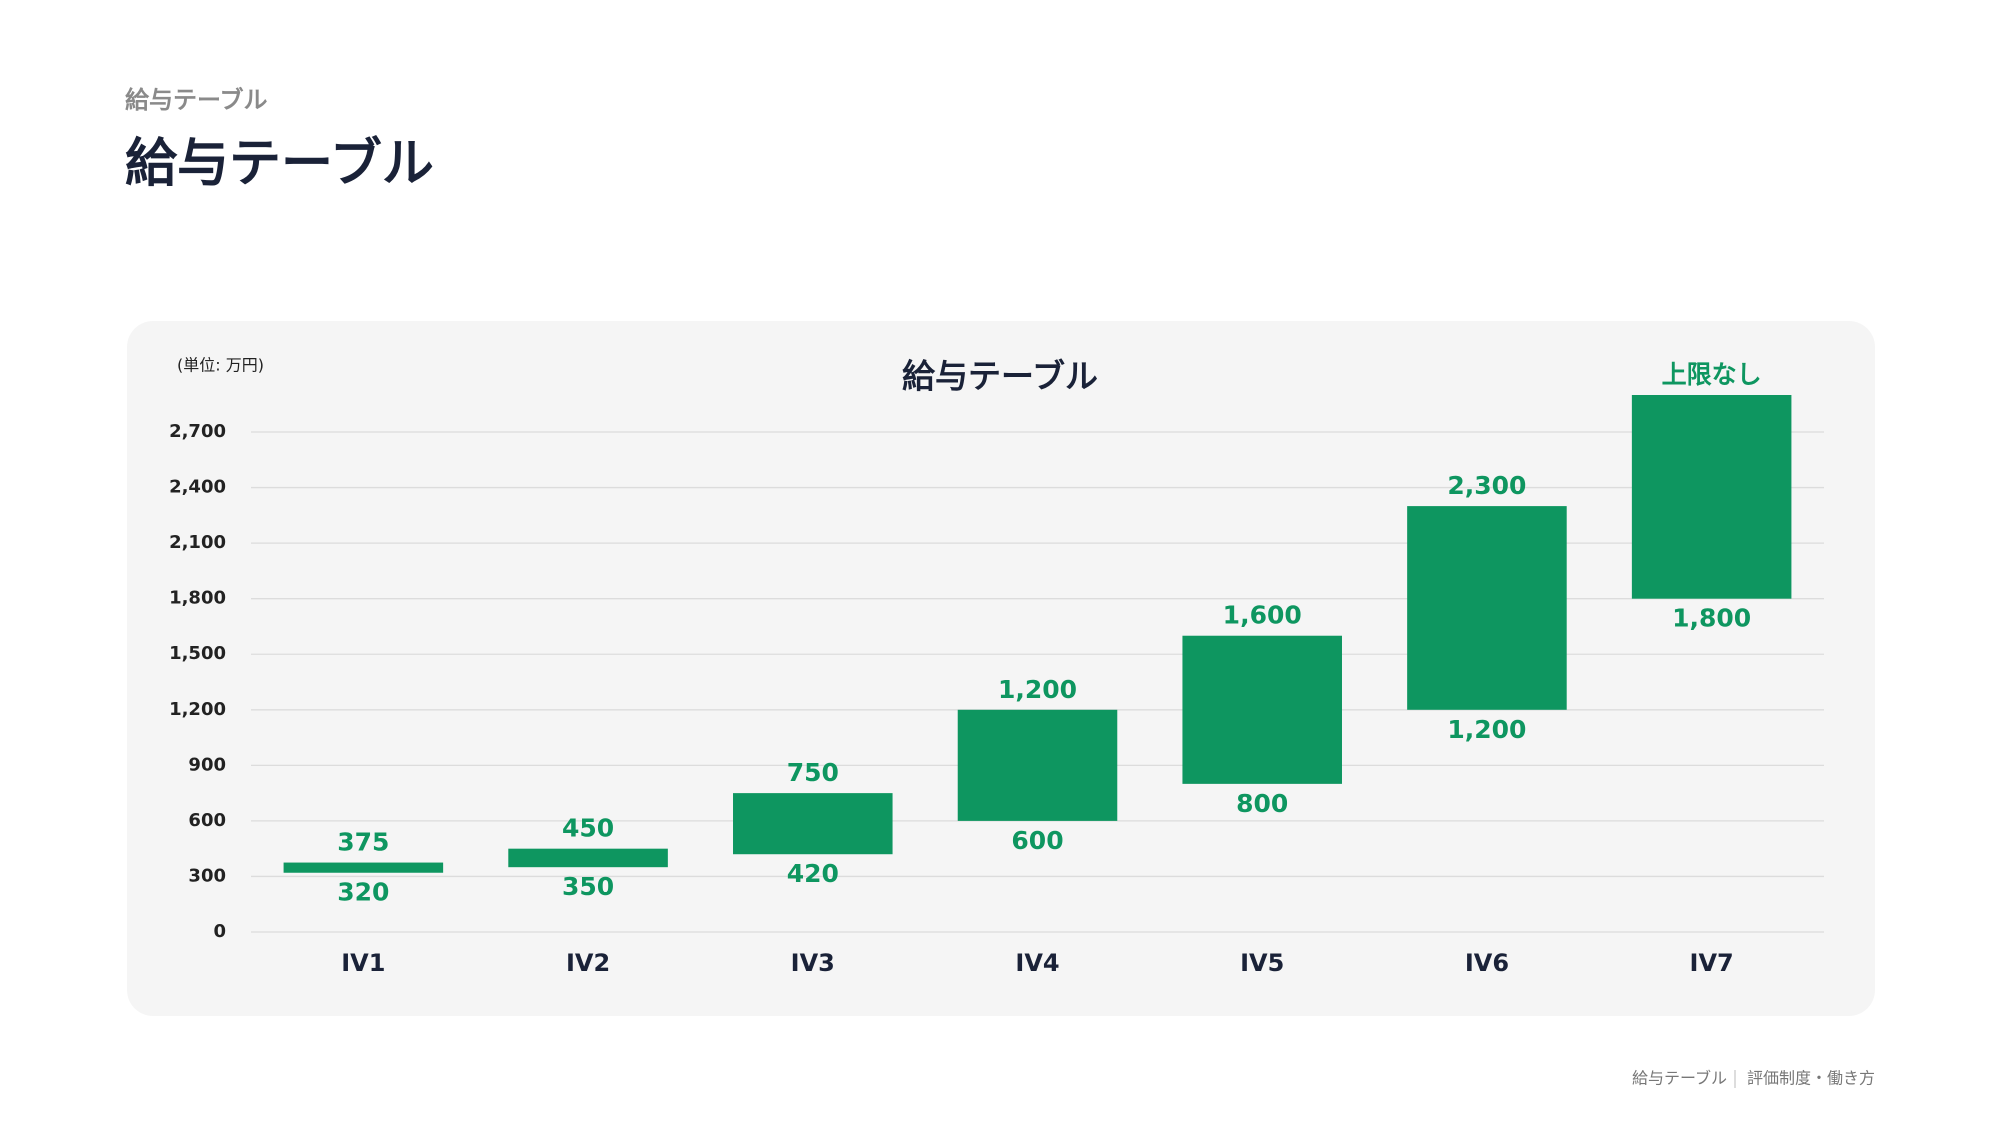 The height and width of the screenshot is (1125, 2000). What do you see at coordinates (197, 598) in the screenshot?
I see `y-tick-label: 1,800` at bounding box center [197, 598].